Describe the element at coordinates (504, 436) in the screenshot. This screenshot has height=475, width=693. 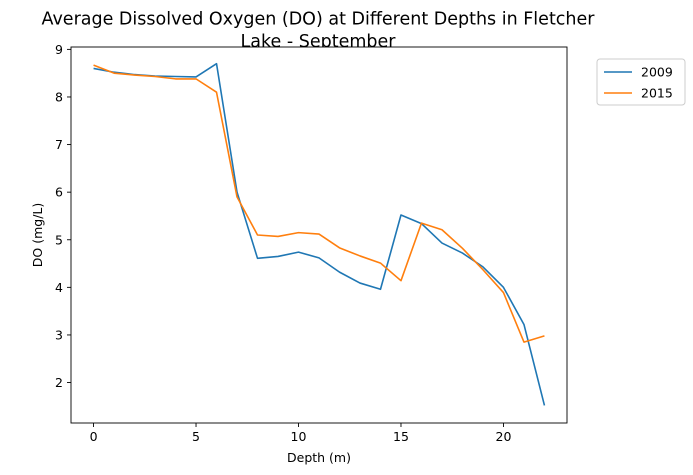
I see `x-tick-label: 20` at that location.